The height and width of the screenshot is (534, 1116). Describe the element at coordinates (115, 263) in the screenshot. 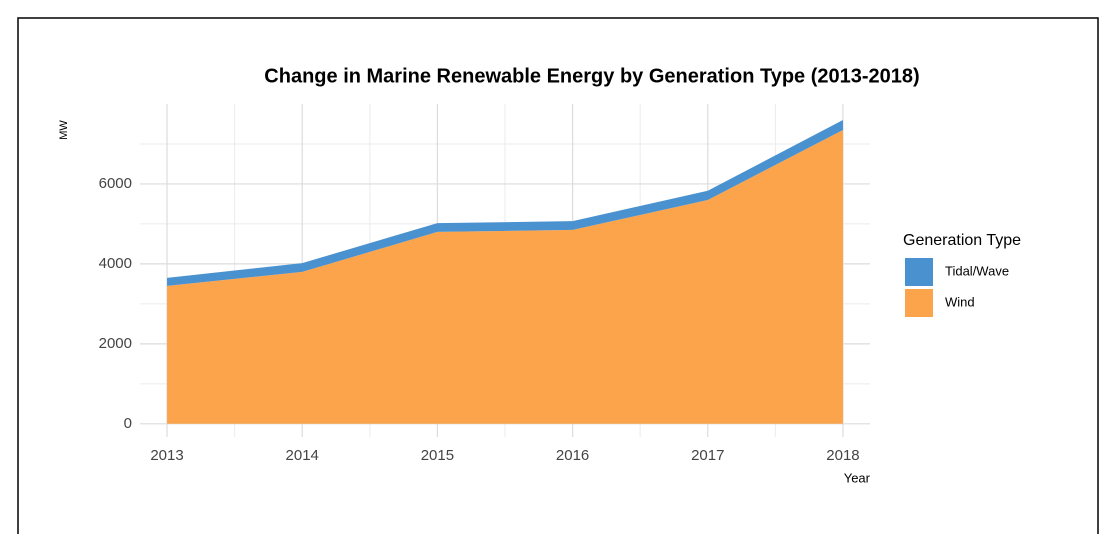

I see `y-tick-label: 4000` at that location.